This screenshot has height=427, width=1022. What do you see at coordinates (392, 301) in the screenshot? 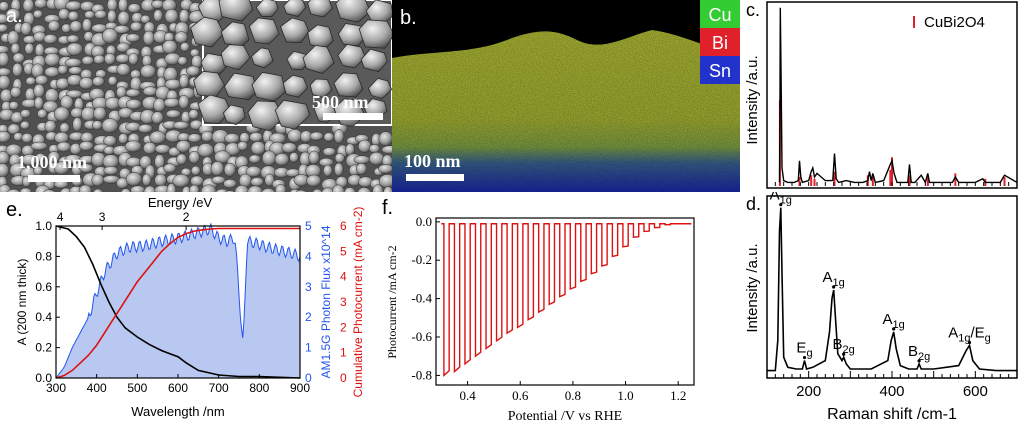
I see `ylabel-f: Photocurrent /mA cm-2` at bounding box center [392, 301].